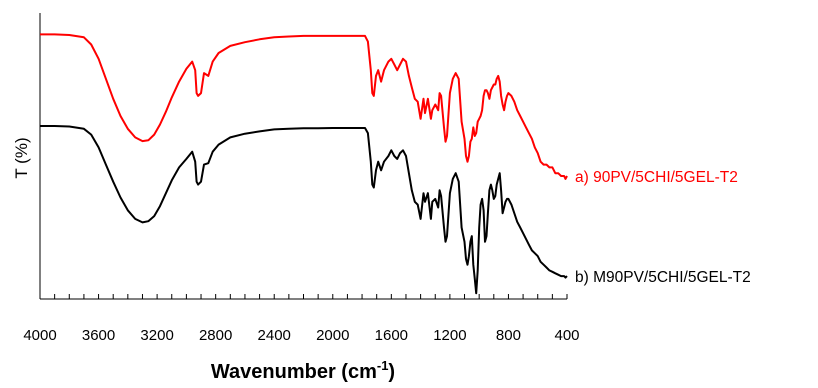 This screenshot has width=818, height=388. I want to click on x-axis-ticks, so click(303, 296).